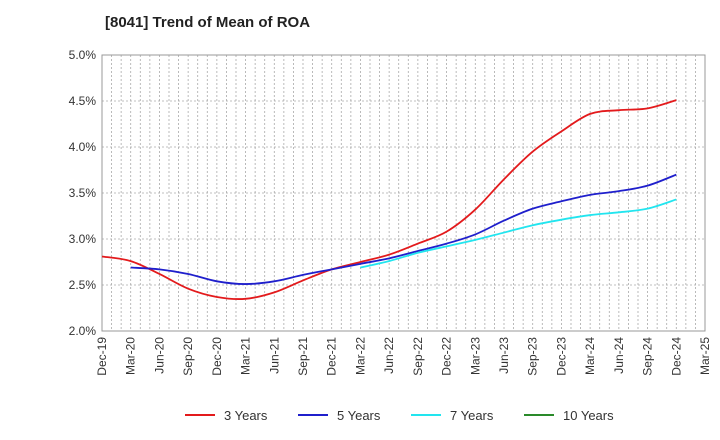 The image size is (720, 440). I want to click on x-tick-label: Sep-22, so click(418, 356).